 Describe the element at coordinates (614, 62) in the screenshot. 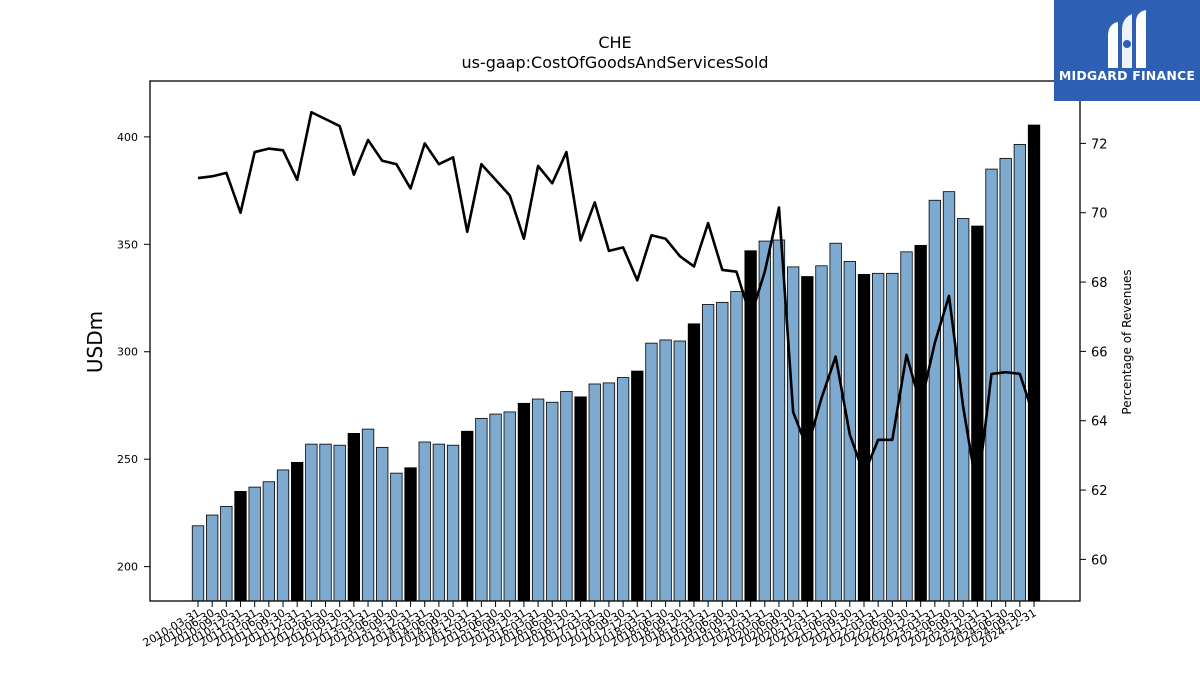

I see `chart-subtitle: us-gaap:CostOfGoodsAndServicesSold` at that location.